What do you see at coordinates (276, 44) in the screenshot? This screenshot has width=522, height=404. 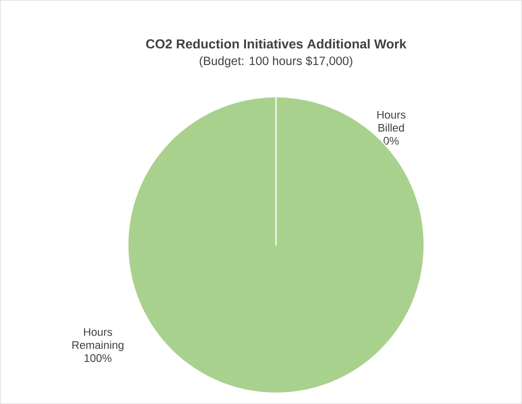 I see `chart-title: CO2 Reduction Initiatives Additional Work` at bounding box center [276, 44].